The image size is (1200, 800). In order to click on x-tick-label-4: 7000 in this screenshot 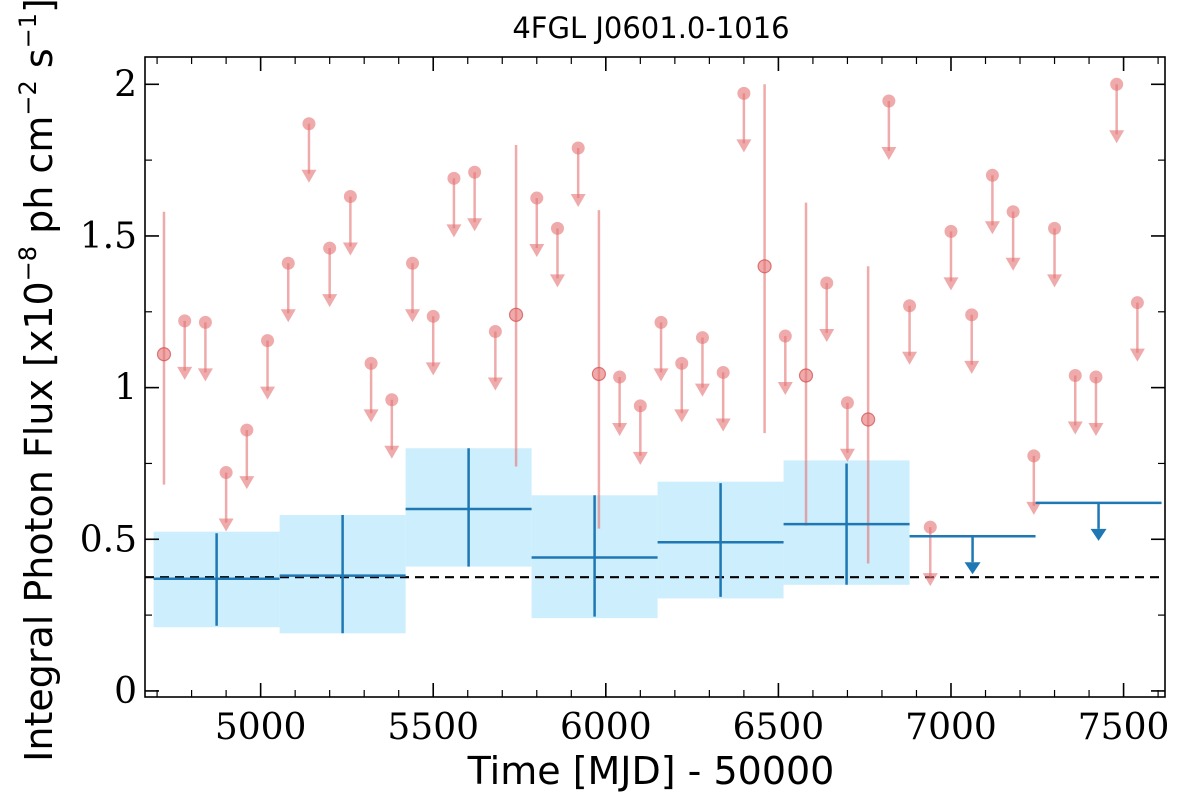, I will do `click(951, 727)`.